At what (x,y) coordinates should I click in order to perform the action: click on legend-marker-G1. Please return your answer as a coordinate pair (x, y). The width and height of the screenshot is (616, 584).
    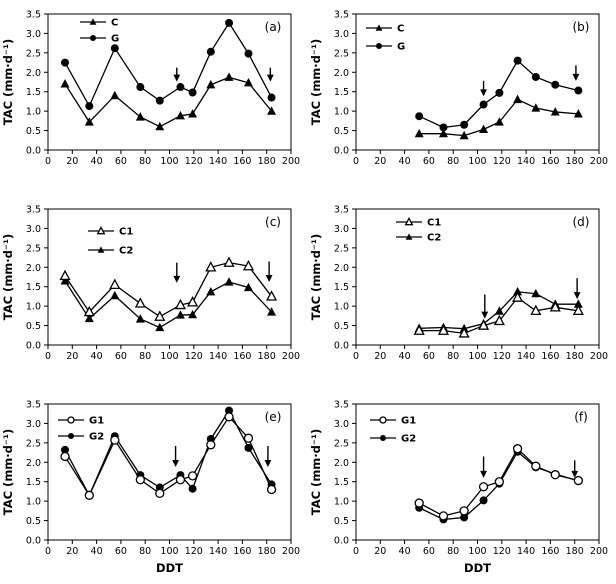
    Looking at the image, I should click on (383, 420).